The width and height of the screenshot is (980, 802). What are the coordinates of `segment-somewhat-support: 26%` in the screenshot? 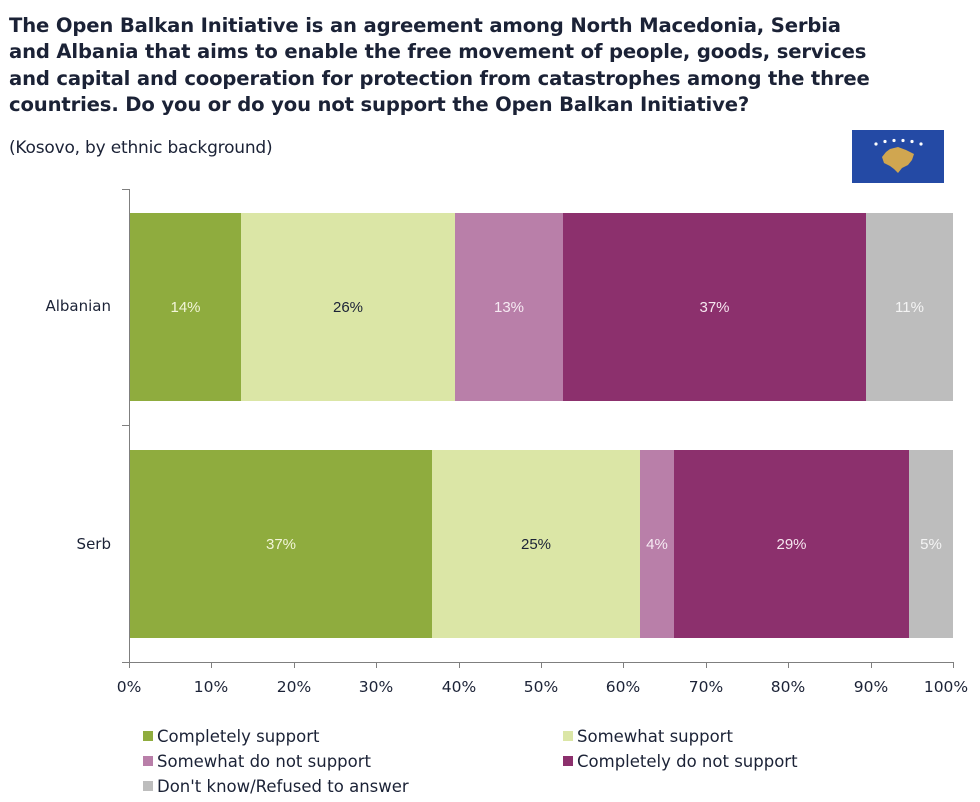 It's located at (348, 307).